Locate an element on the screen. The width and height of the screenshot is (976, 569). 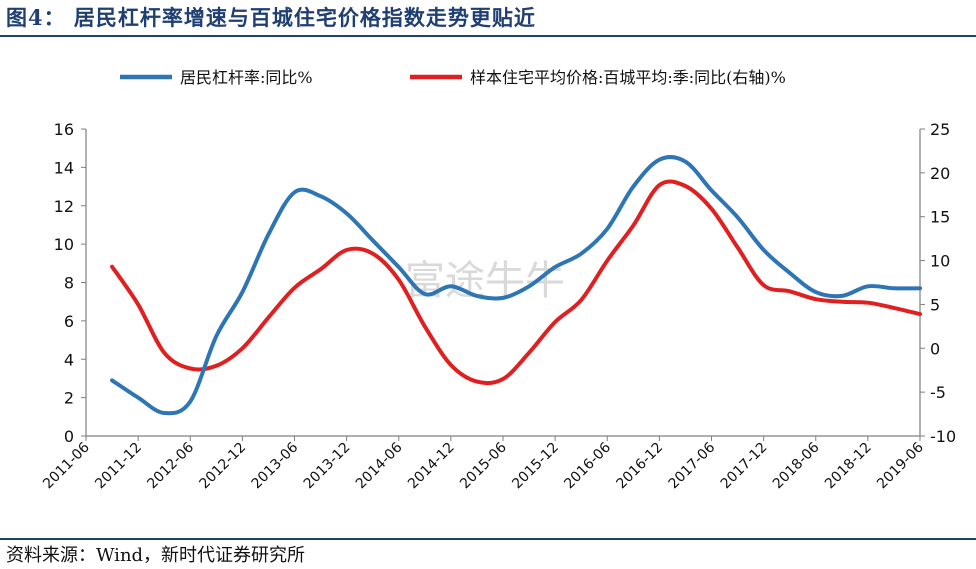
left-tick-label: 6 is located at coordinates (69, 321).